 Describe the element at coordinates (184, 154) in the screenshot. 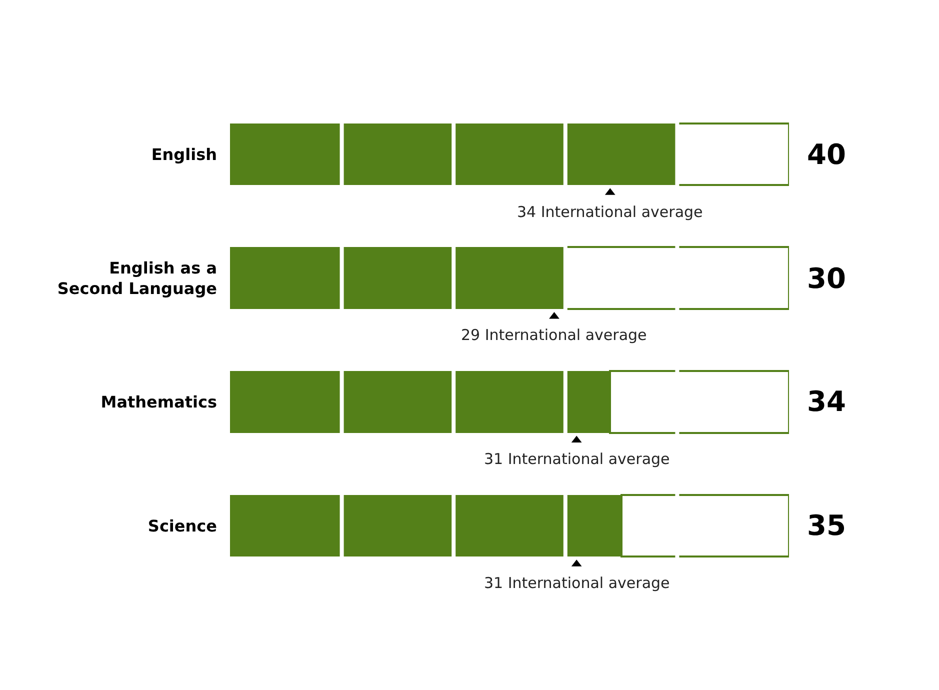

I see `y-tick-label: English` at that location.